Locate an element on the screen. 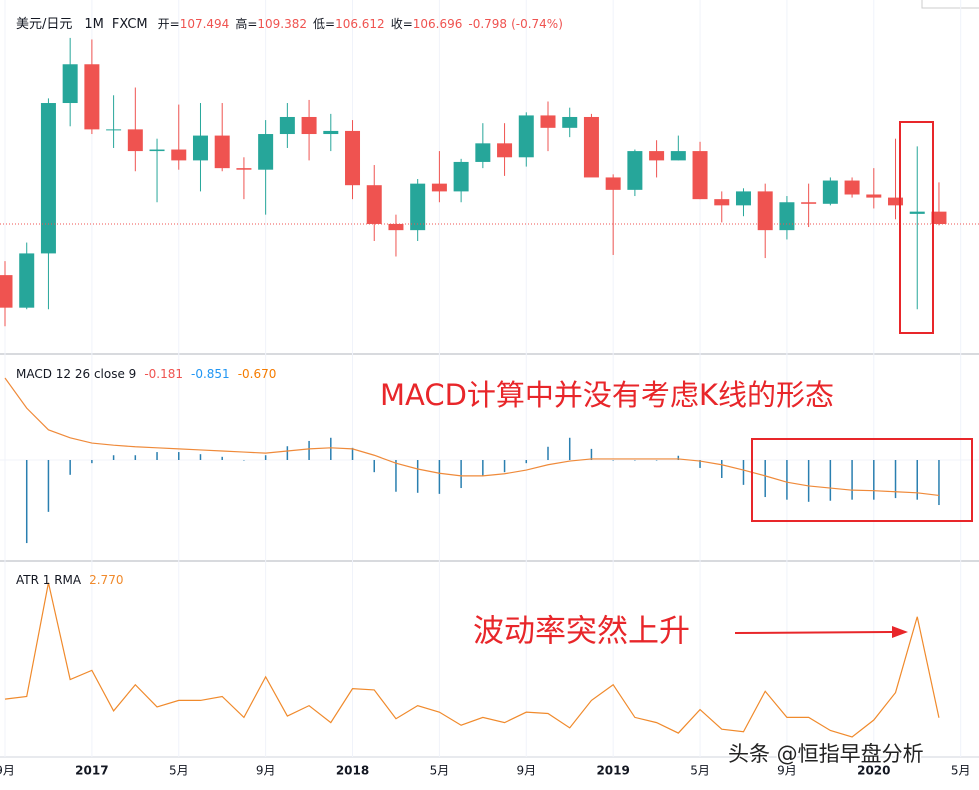  symbol: 美元/日元 is located at coordinates (44, 24).